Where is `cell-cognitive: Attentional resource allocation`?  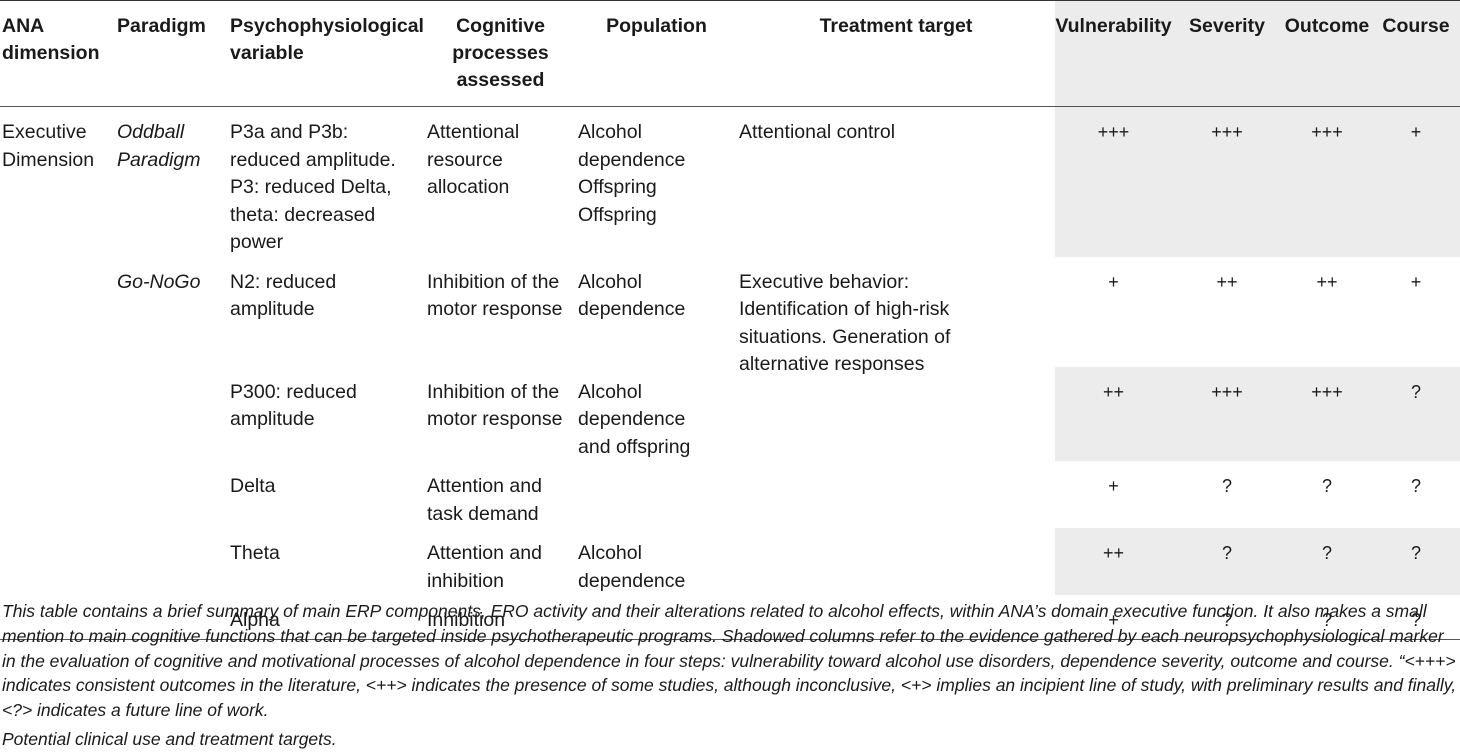
cell-cognitive: Attentional resource allocation is located at coordinates (473, 159).